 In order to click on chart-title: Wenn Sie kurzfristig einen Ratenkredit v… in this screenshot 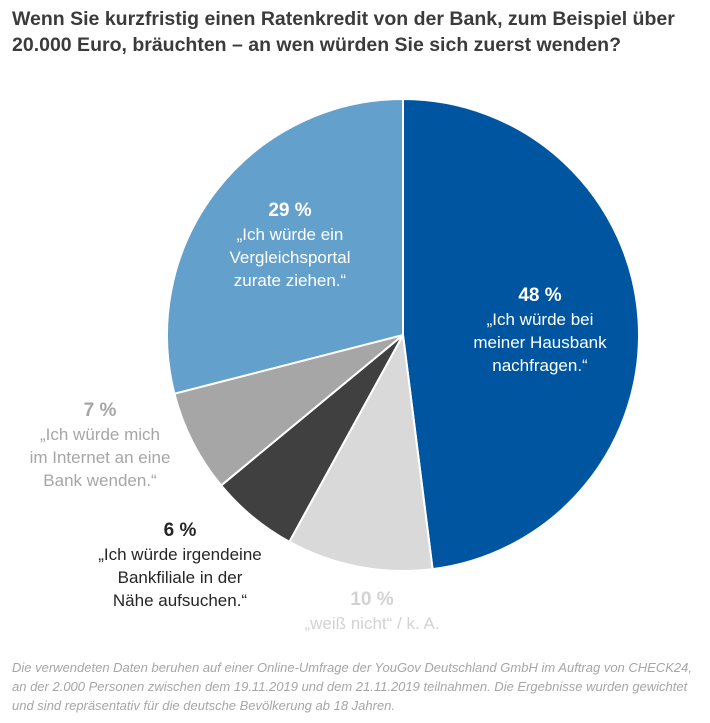, I will do `click(343, 32)`.